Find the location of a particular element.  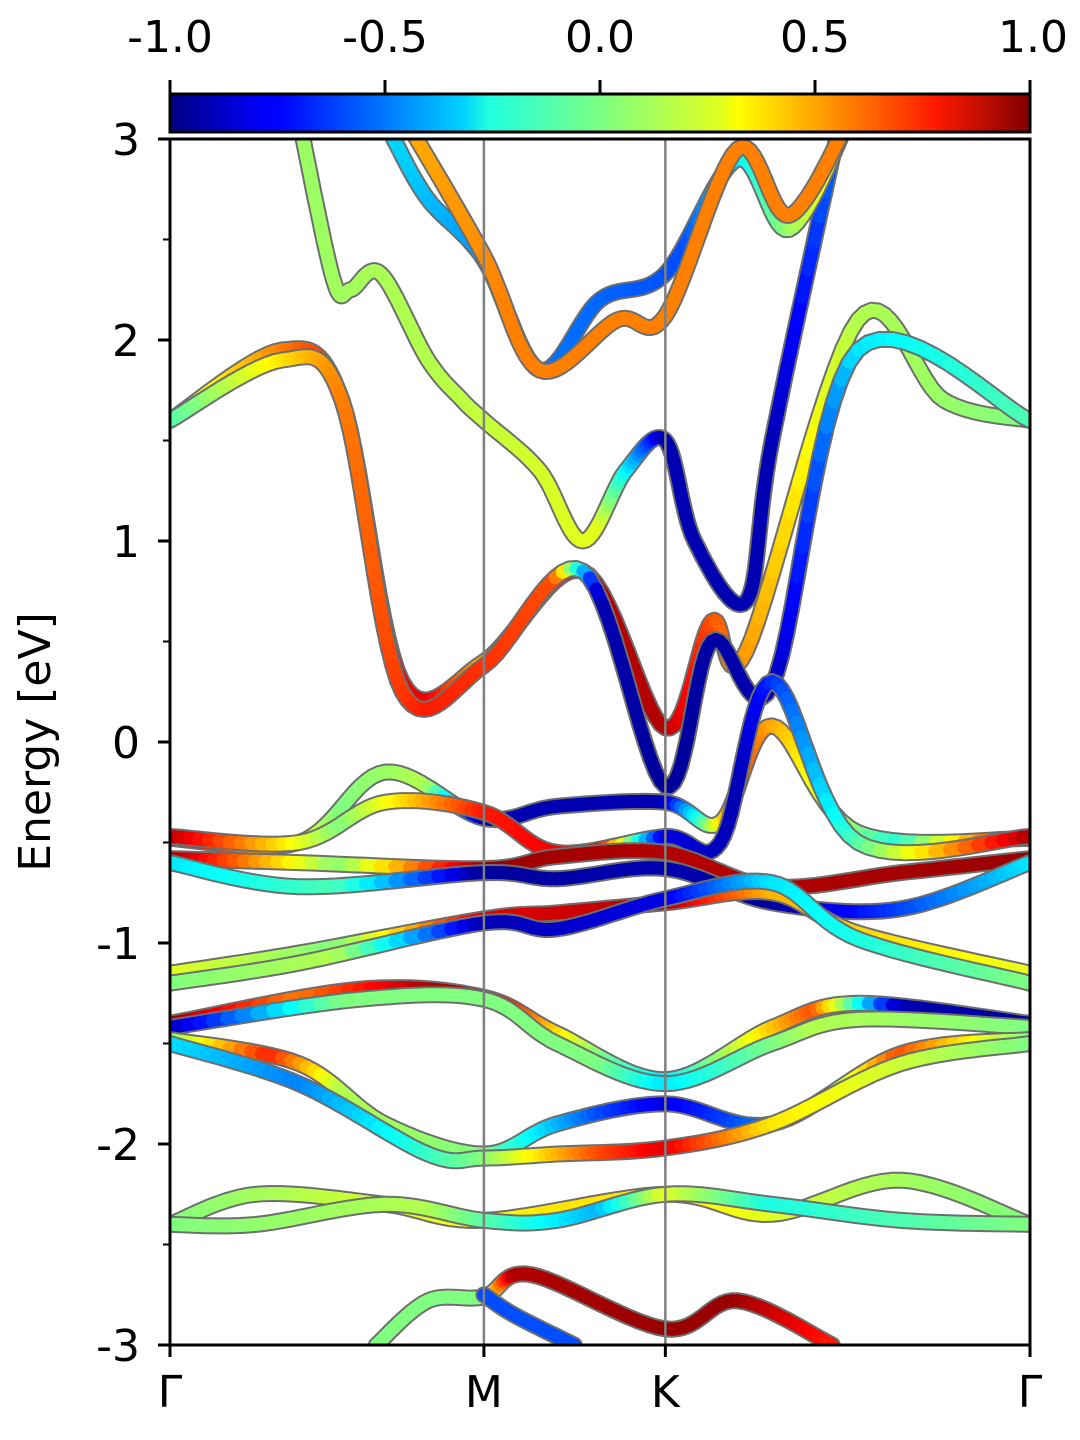

x-tick-label: M is located at coordinates (484, 1392).